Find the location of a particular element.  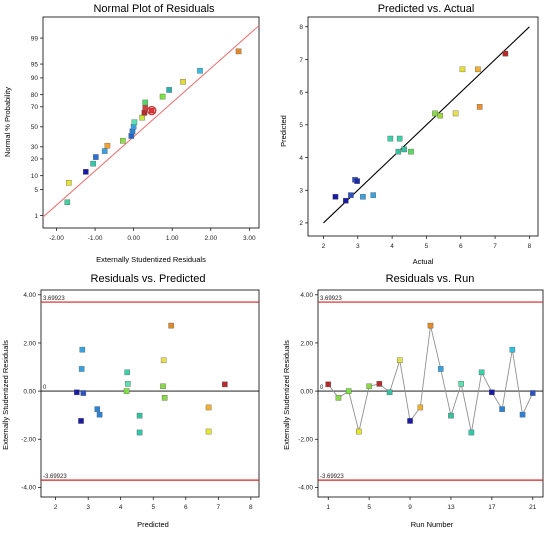

x-axis-label: Externally Studentized Residuals is located at coordinates (151, 259).